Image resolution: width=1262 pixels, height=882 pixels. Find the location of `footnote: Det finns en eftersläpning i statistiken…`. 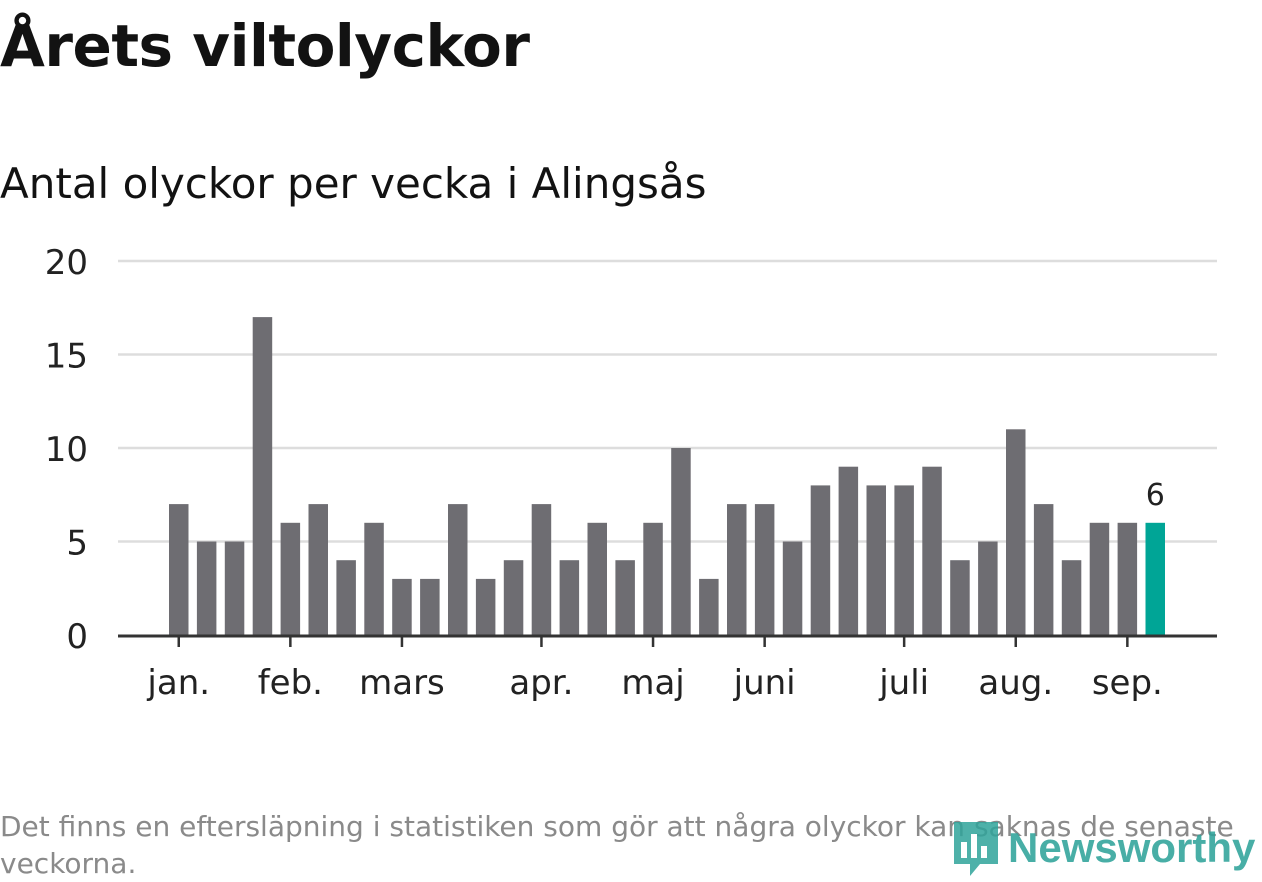

footnote: Det finns en eftersläpning i statistiken… is located at coordinates (617, 845).